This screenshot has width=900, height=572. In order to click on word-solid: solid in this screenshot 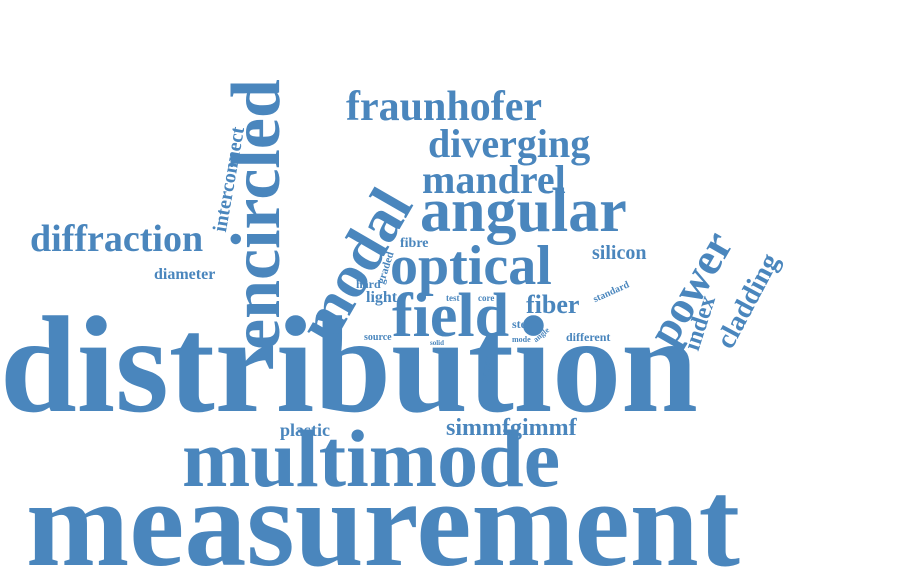, I will do `click(437, 343)`.